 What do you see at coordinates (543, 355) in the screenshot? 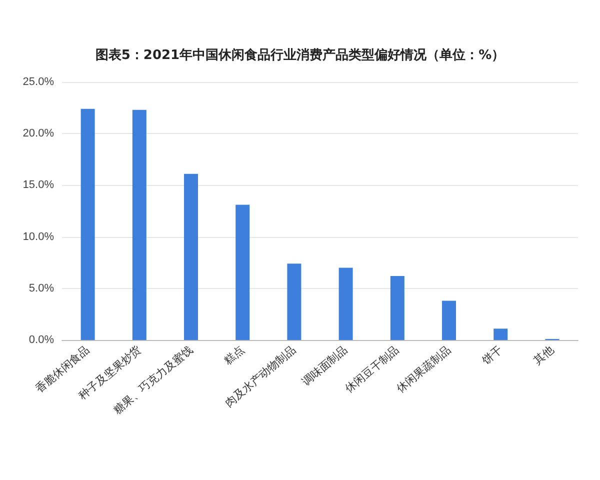
I see `x-tick-label: 其他` at bounding box center [543, 355].